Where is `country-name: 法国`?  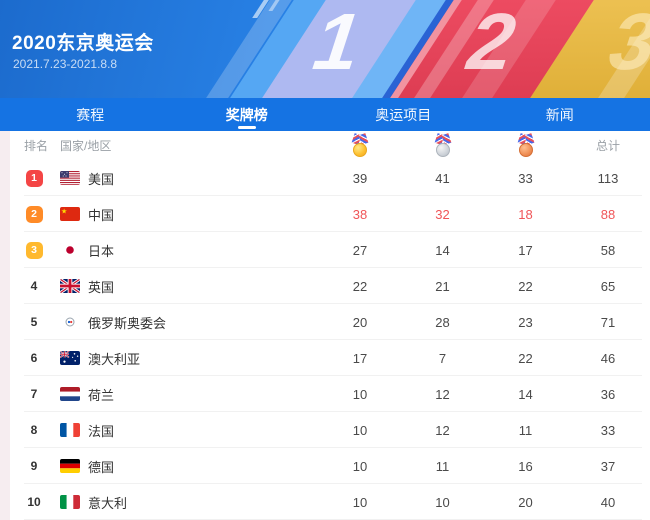 country-name: 法国 is located at coordinates (101, 431).